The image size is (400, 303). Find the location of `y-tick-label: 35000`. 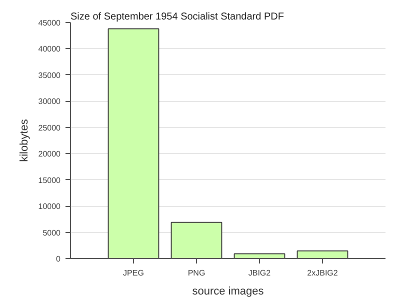

y-tick-label: 35000 is located at coordinates (50, 75).